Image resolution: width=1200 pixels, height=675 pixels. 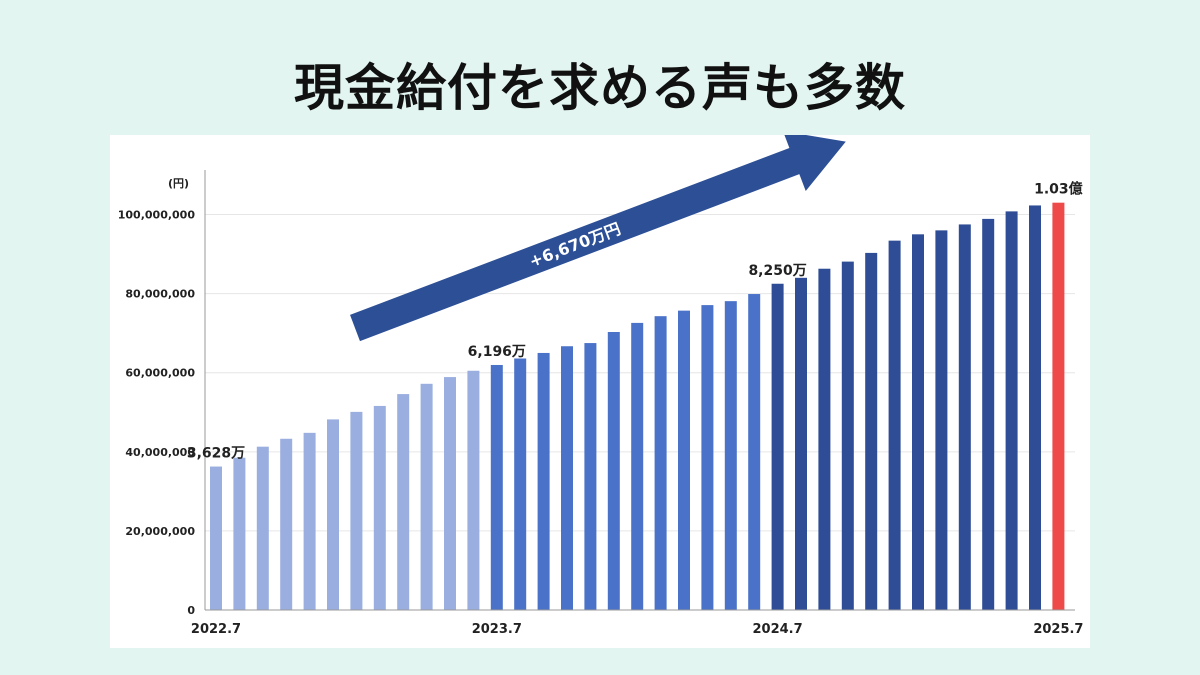 What do you see at coordinates (160, 452) in the screenshot?
I see `y-tick-label: 40,000,000` at bounding box center [160, 452].